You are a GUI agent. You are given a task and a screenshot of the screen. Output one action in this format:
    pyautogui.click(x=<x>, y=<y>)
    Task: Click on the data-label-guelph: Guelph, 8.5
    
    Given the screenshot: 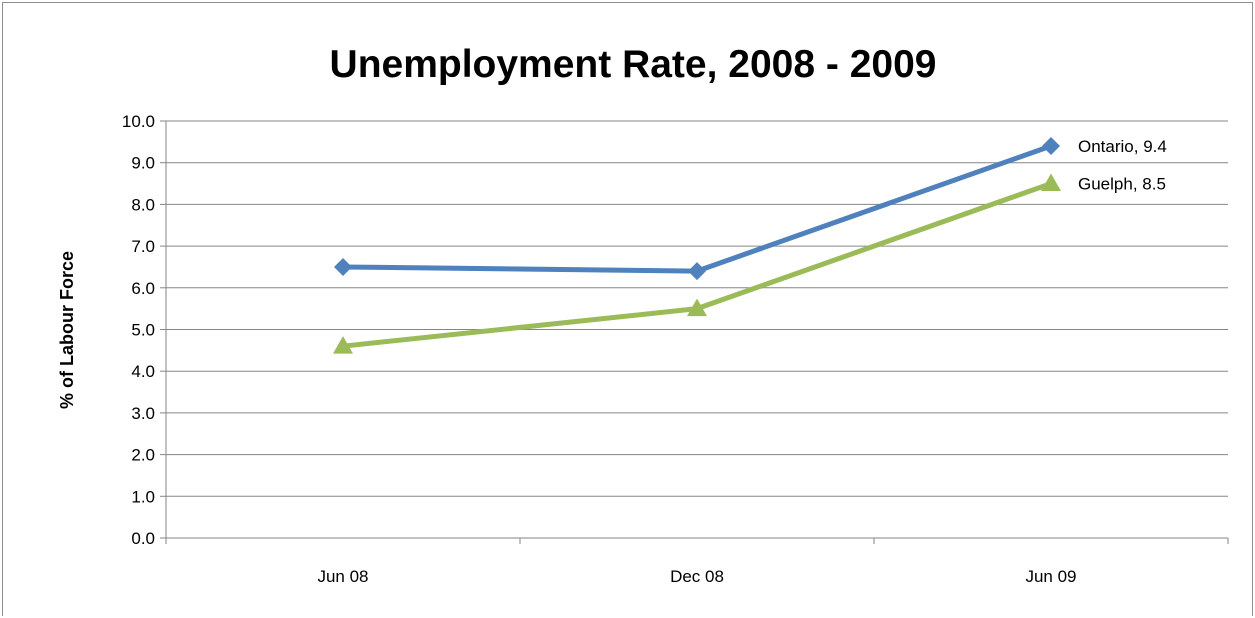 What is the action you would take?
    pyautogui.click(x=1122, y=184)
    